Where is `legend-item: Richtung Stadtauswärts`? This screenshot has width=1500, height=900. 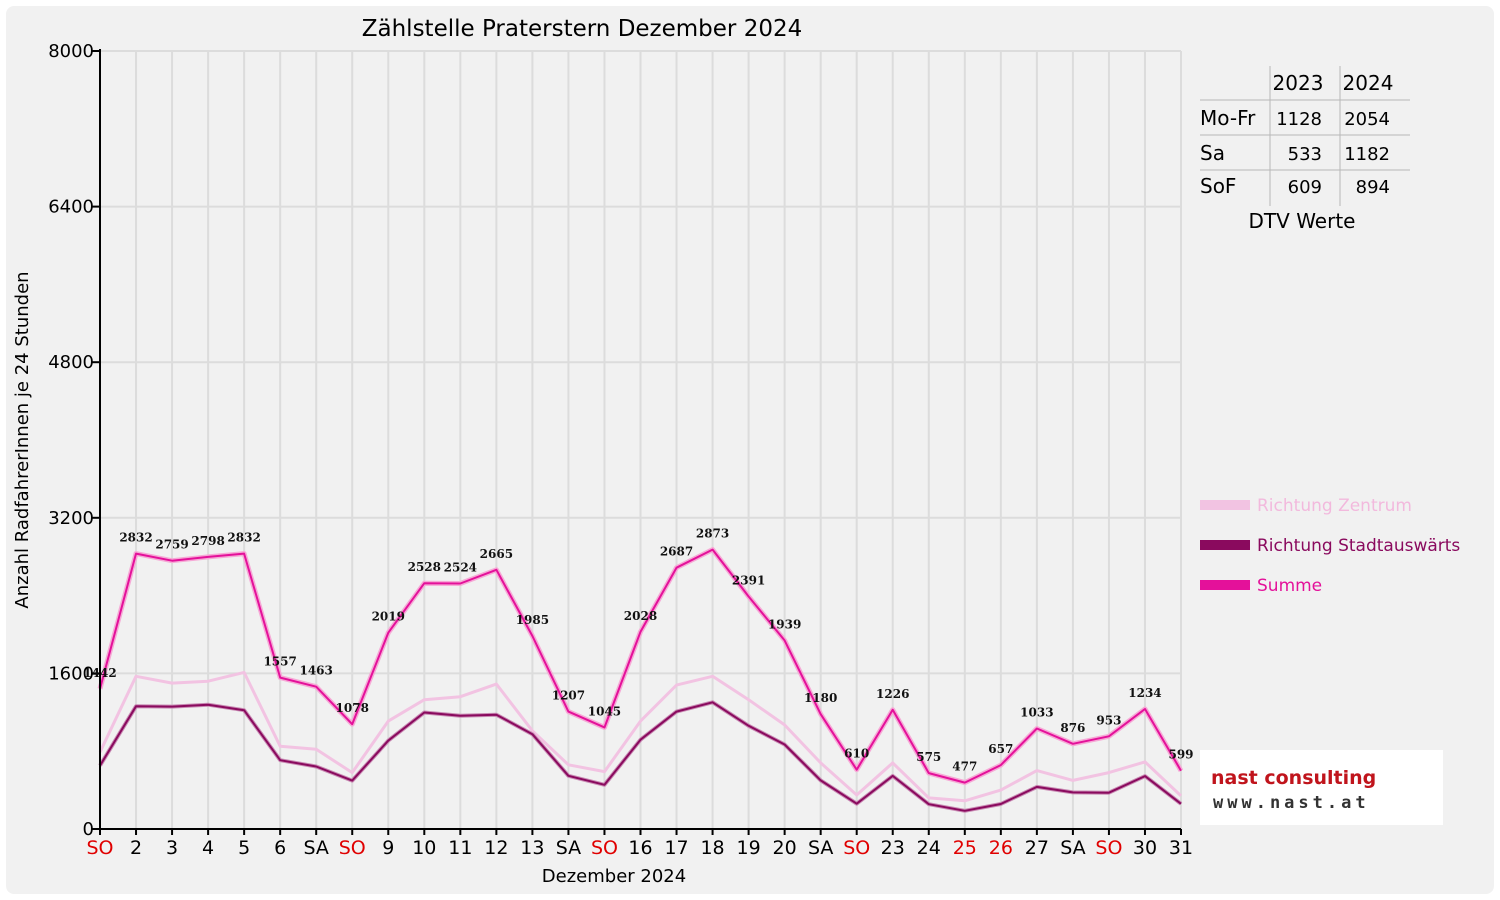
legend-item: Richtung Stadtauswärts is located at coordinates (1330, 546).